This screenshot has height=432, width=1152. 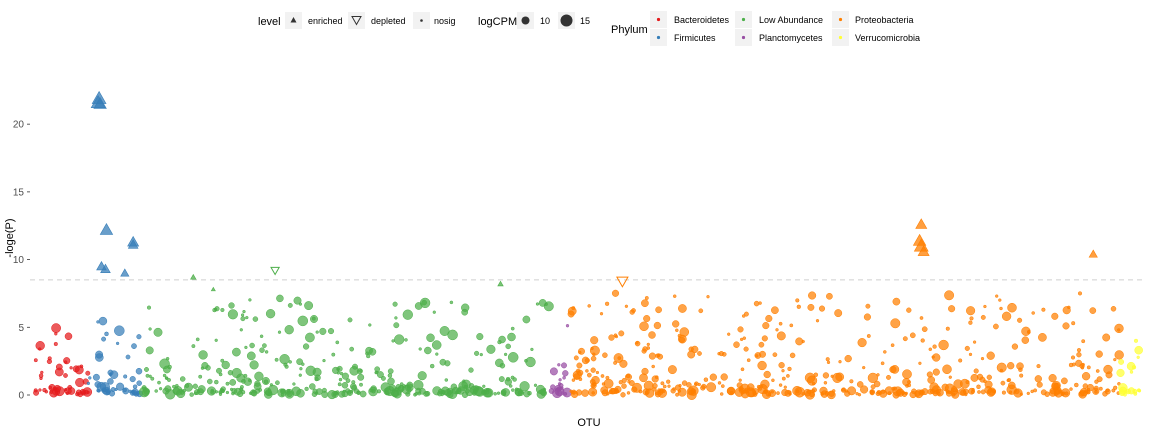 I want to click on bacteroidetes-dot-icon, so click(x=658, y=19).